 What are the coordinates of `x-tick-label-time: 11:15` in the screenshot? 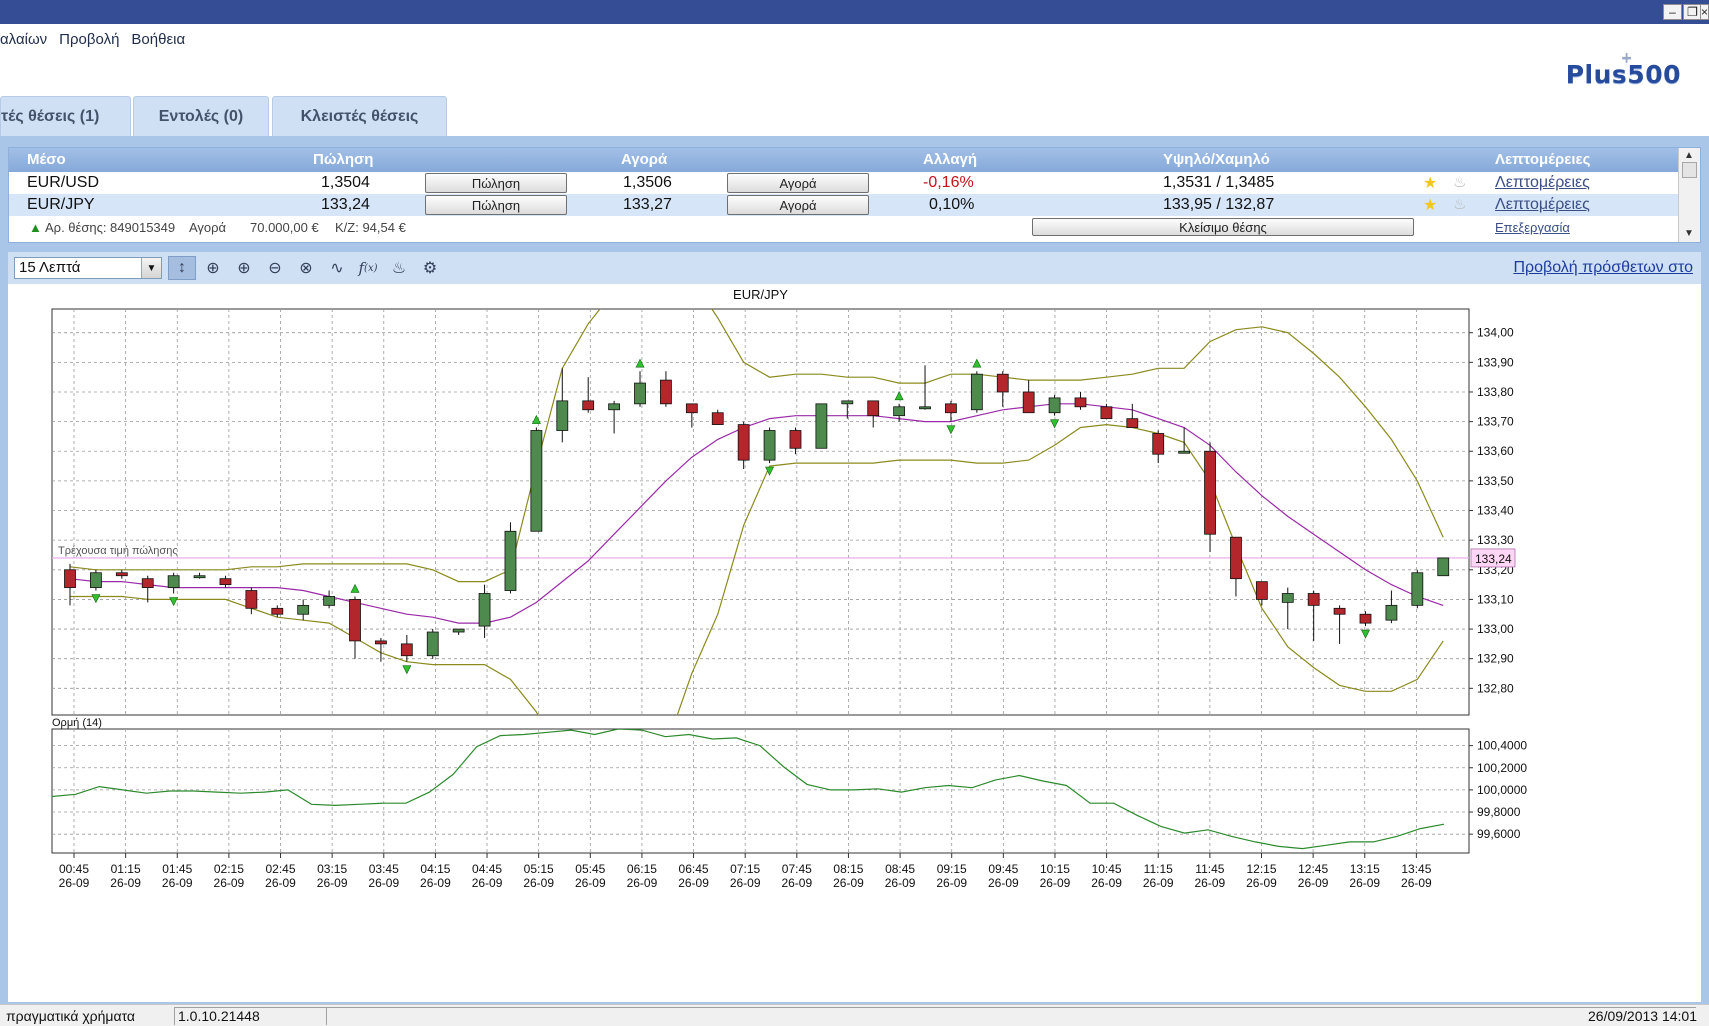 It's located at (1158, 869).